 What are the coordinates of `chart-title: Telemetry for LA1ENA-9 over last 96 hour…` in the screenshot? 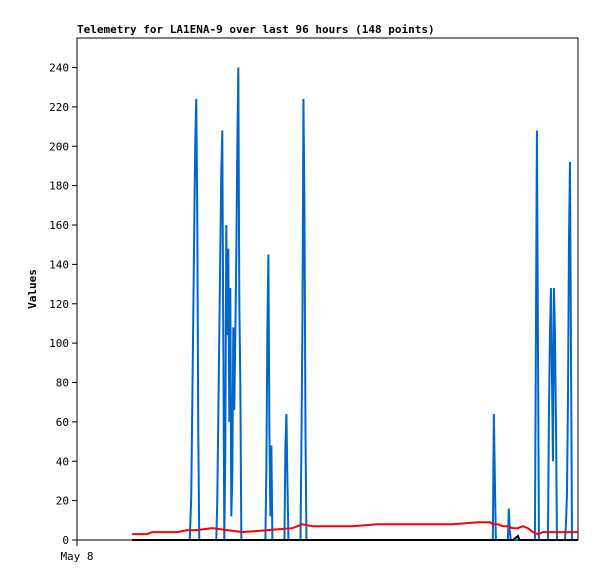 It's located at (256, 29).